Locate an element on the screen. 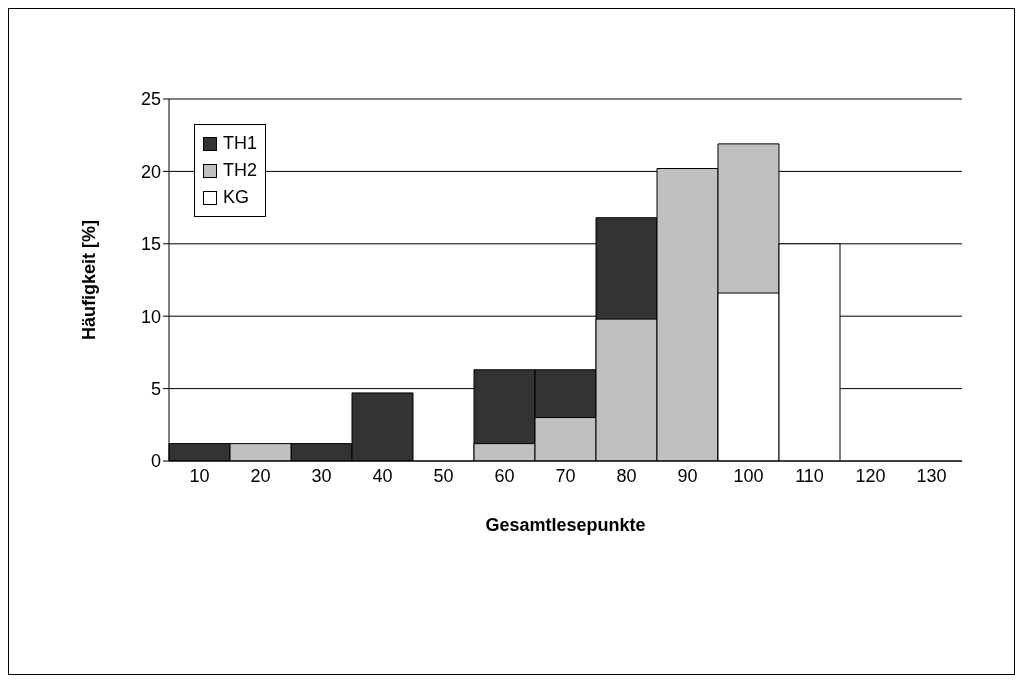 This screenshot has width=1023, height=683. x-tick-label: 10 is located at coordinates (199, 475).